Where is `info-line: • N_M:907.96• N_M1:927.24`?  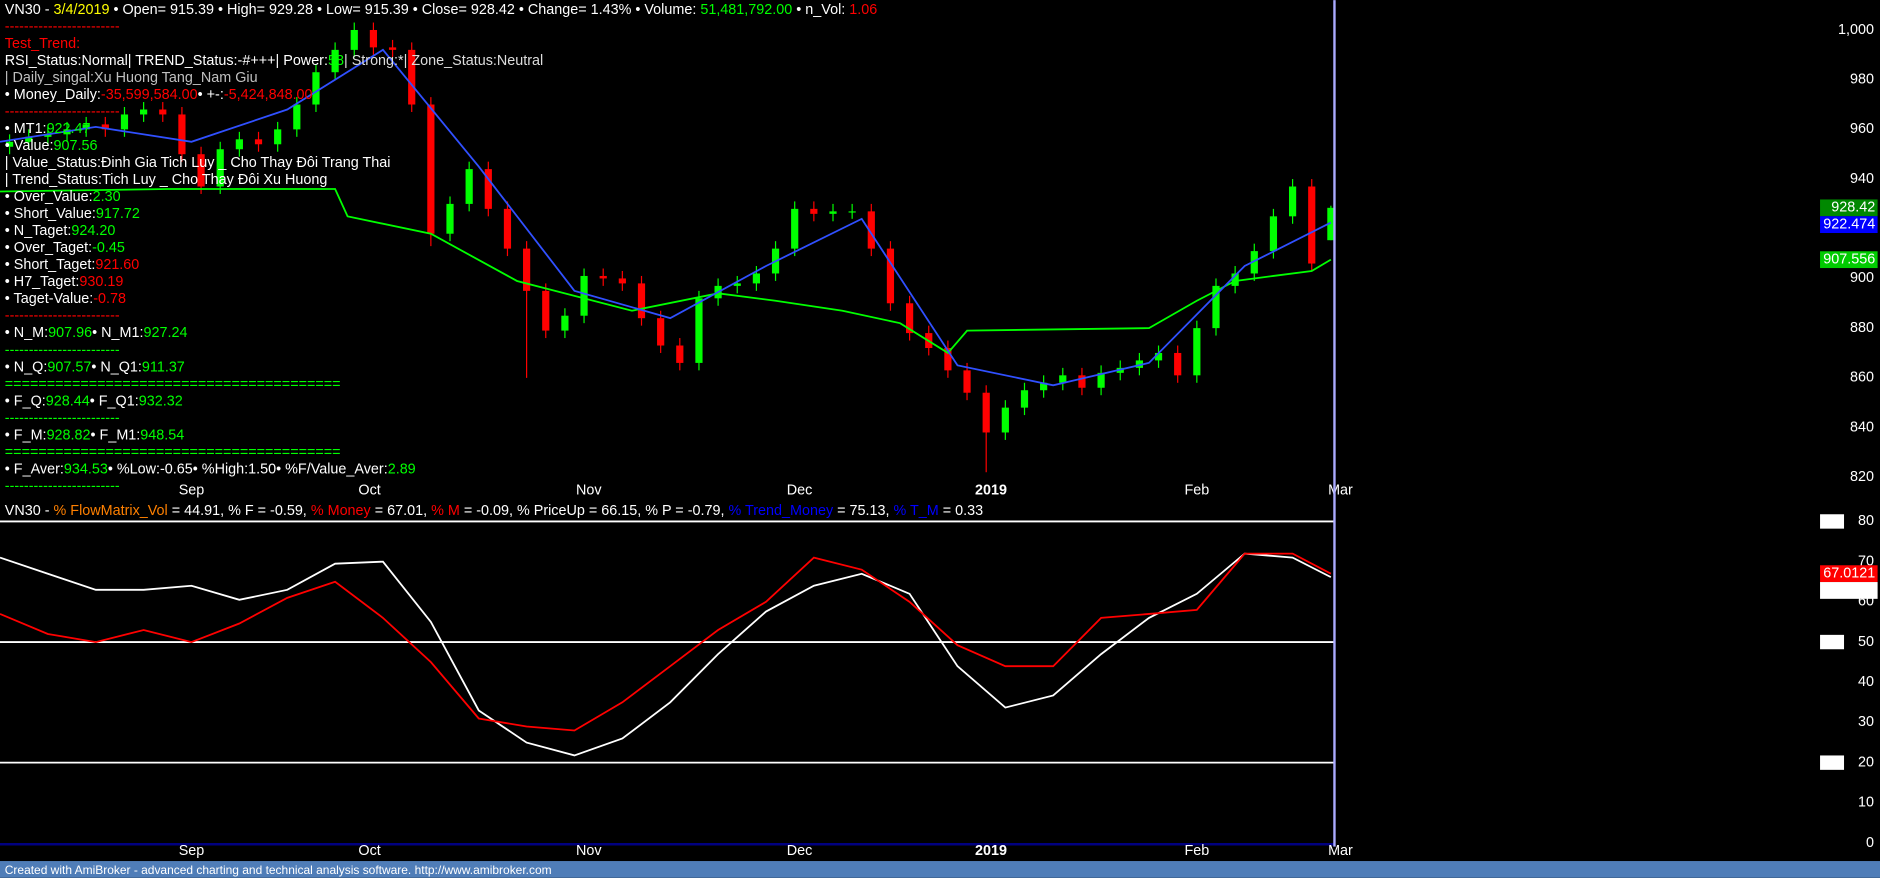
info-line: • N_M:907.96• N_M1:927.24 is located at coordinates (96, 333).